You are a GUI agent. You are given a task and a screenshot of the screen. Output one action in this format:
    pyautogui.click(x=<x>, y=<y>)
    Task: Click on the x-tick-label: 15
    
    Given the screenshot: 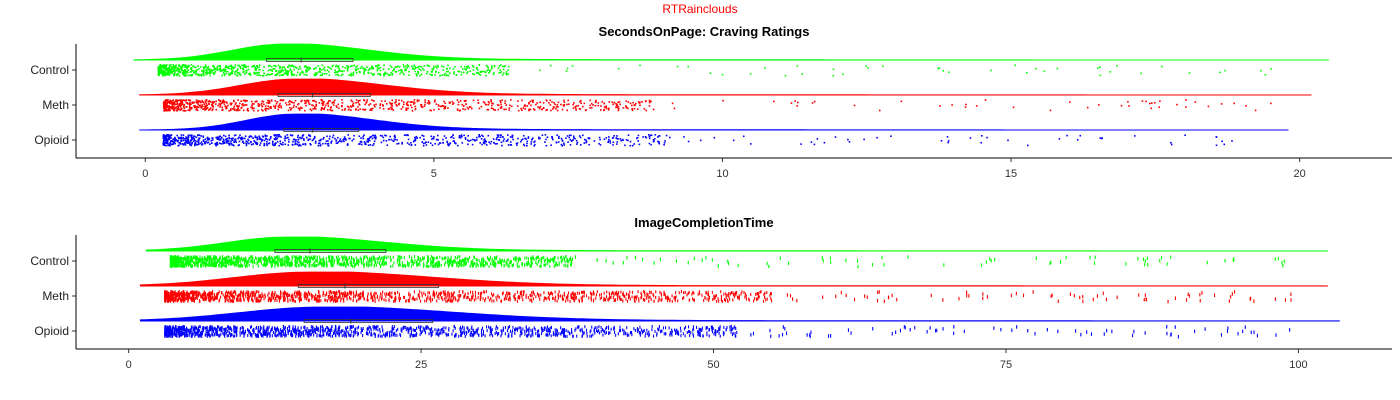 What is the action you would take?
    pyautogui.click(x=1011, y=174)
    